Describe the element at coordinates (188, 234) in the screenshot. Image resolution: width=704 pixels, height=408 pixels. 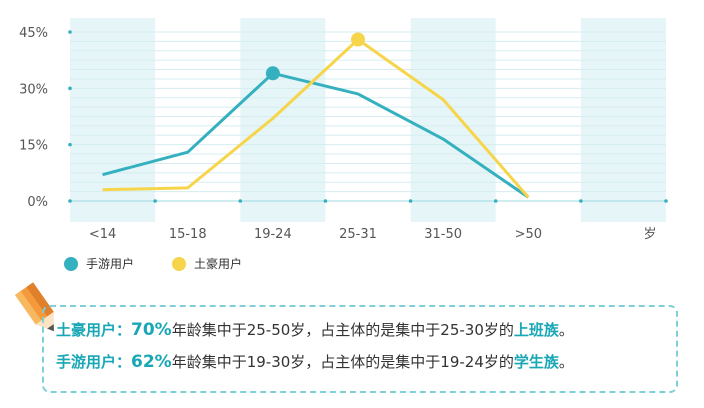
I see `x-tick-label: 15-18` at that location.